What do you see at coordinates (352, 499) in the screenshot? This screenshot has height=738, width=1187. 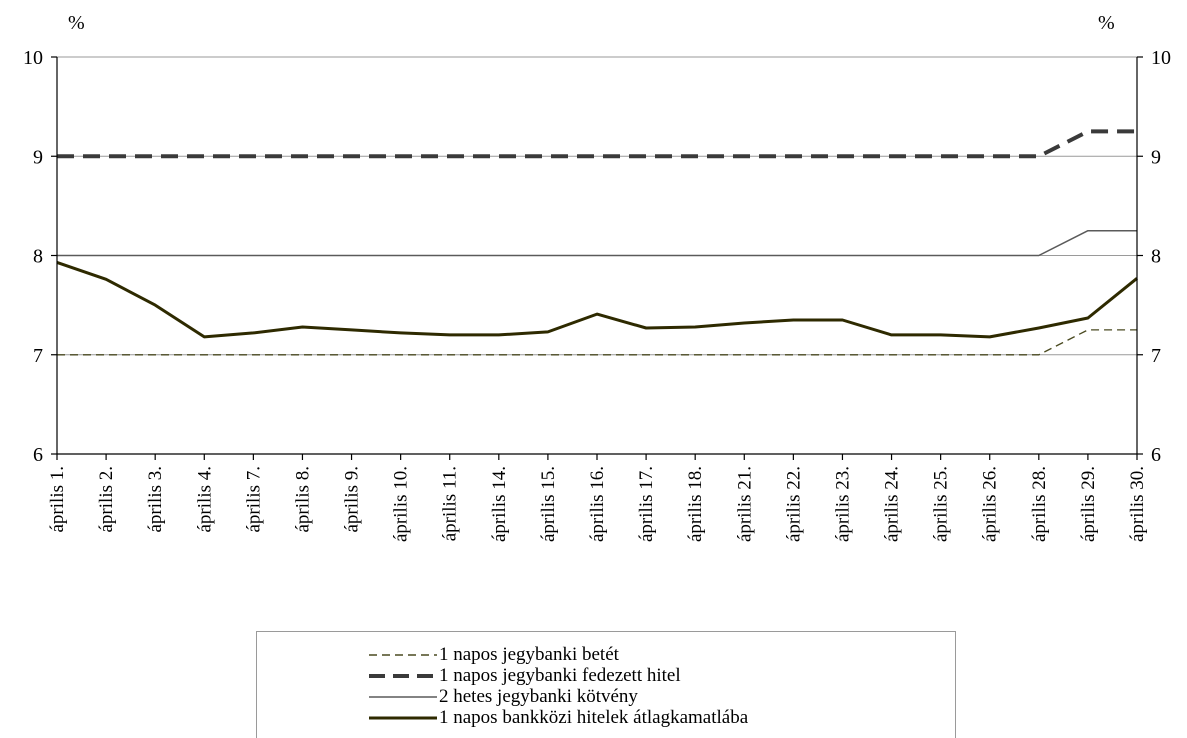 I see `x-tick-label: április 9.` at bounding box center [352, 499].